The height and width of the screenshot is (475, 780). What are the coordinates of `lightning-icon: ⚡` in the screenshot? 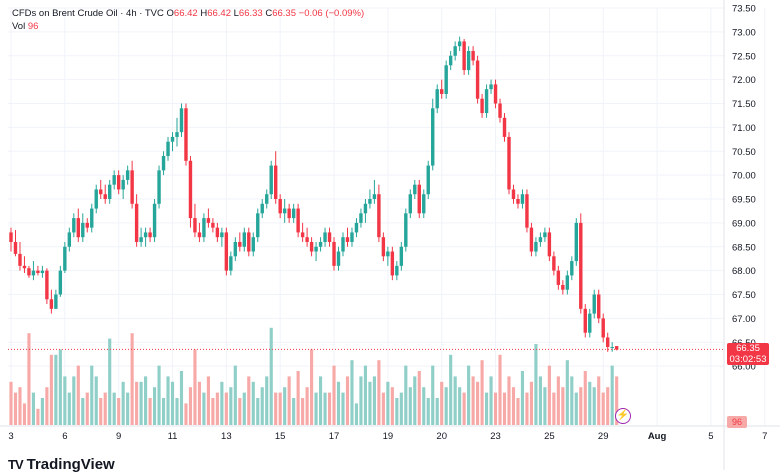 It's located at (622, 416).